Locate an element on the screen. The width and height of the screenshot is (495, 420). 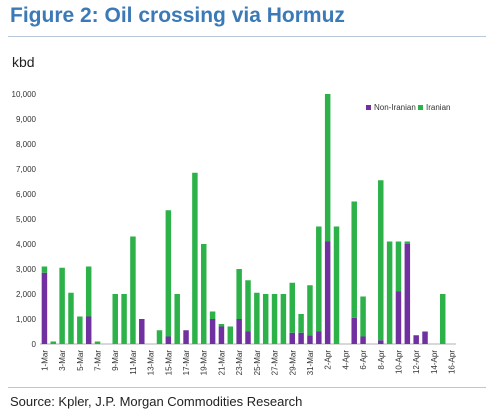
x-tick-label: 2-Apr is located at coordinates (328, 360).